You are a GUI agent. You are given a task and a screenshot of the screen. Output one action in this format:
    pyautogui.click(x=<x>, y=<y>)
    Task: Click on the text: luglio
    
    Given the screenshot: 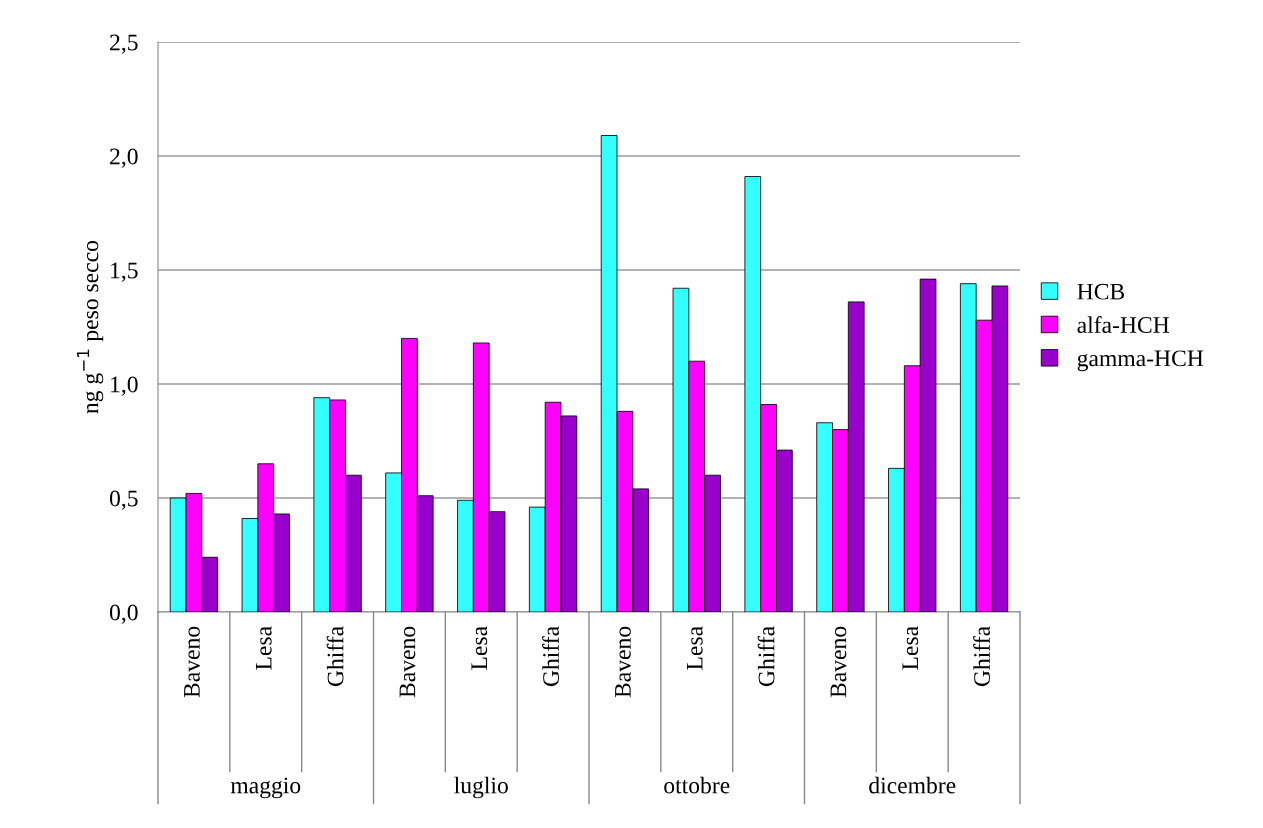 What is the action you would take?
    pyautogui.click(x=481, y=787)
    